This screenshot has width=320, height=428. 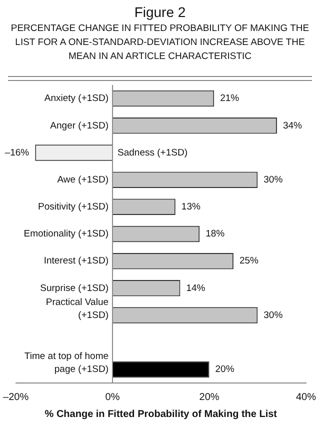 I want to click on chart-title: Figure 2, so click(x=160, y=12).